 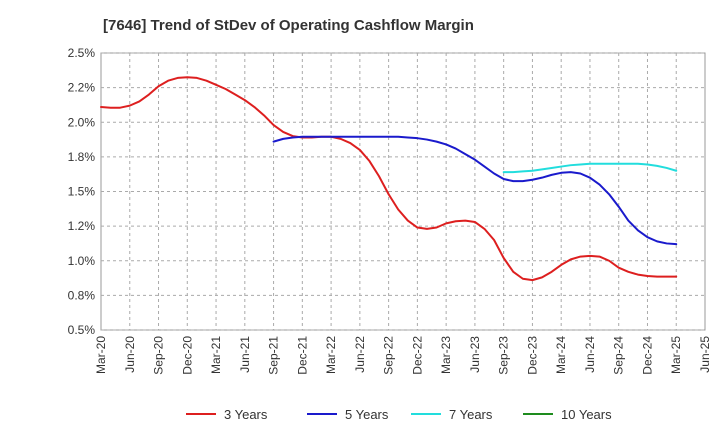 What do you see at coordinates (101, 355) in the screenshot?
I see `x-tick-label: Mar-20` at bounding box center [101, 355].